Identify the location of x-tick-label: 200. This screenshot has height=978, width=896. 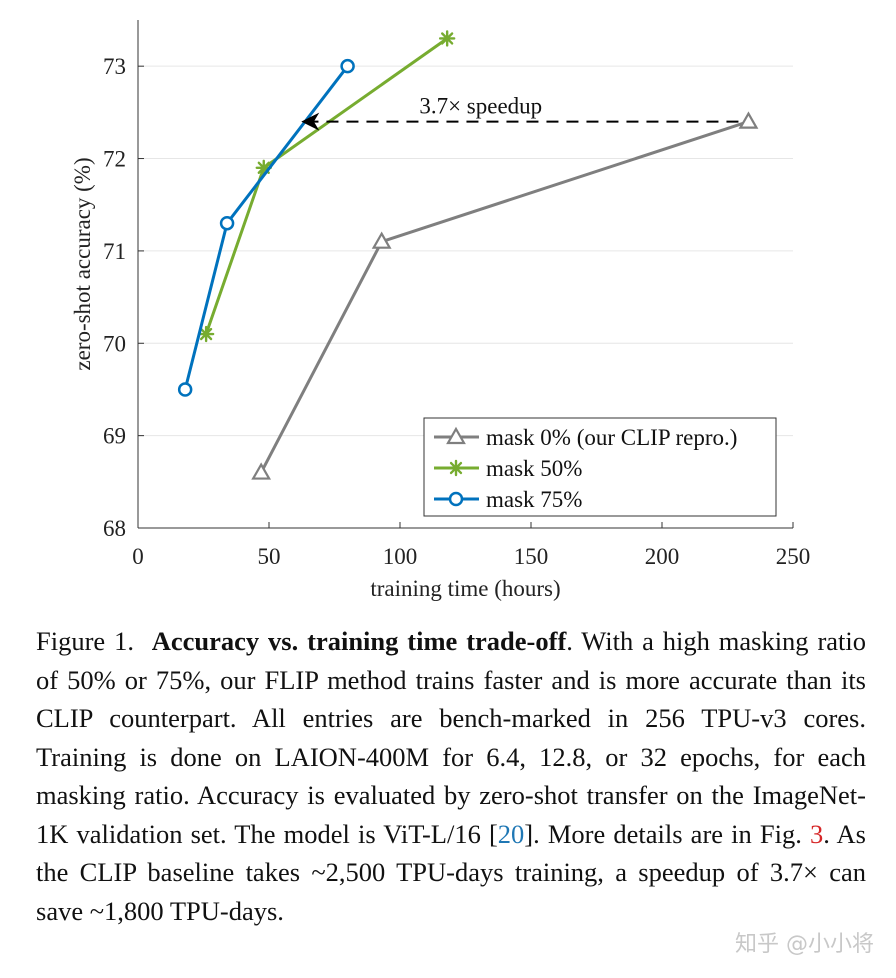
(662, 556).